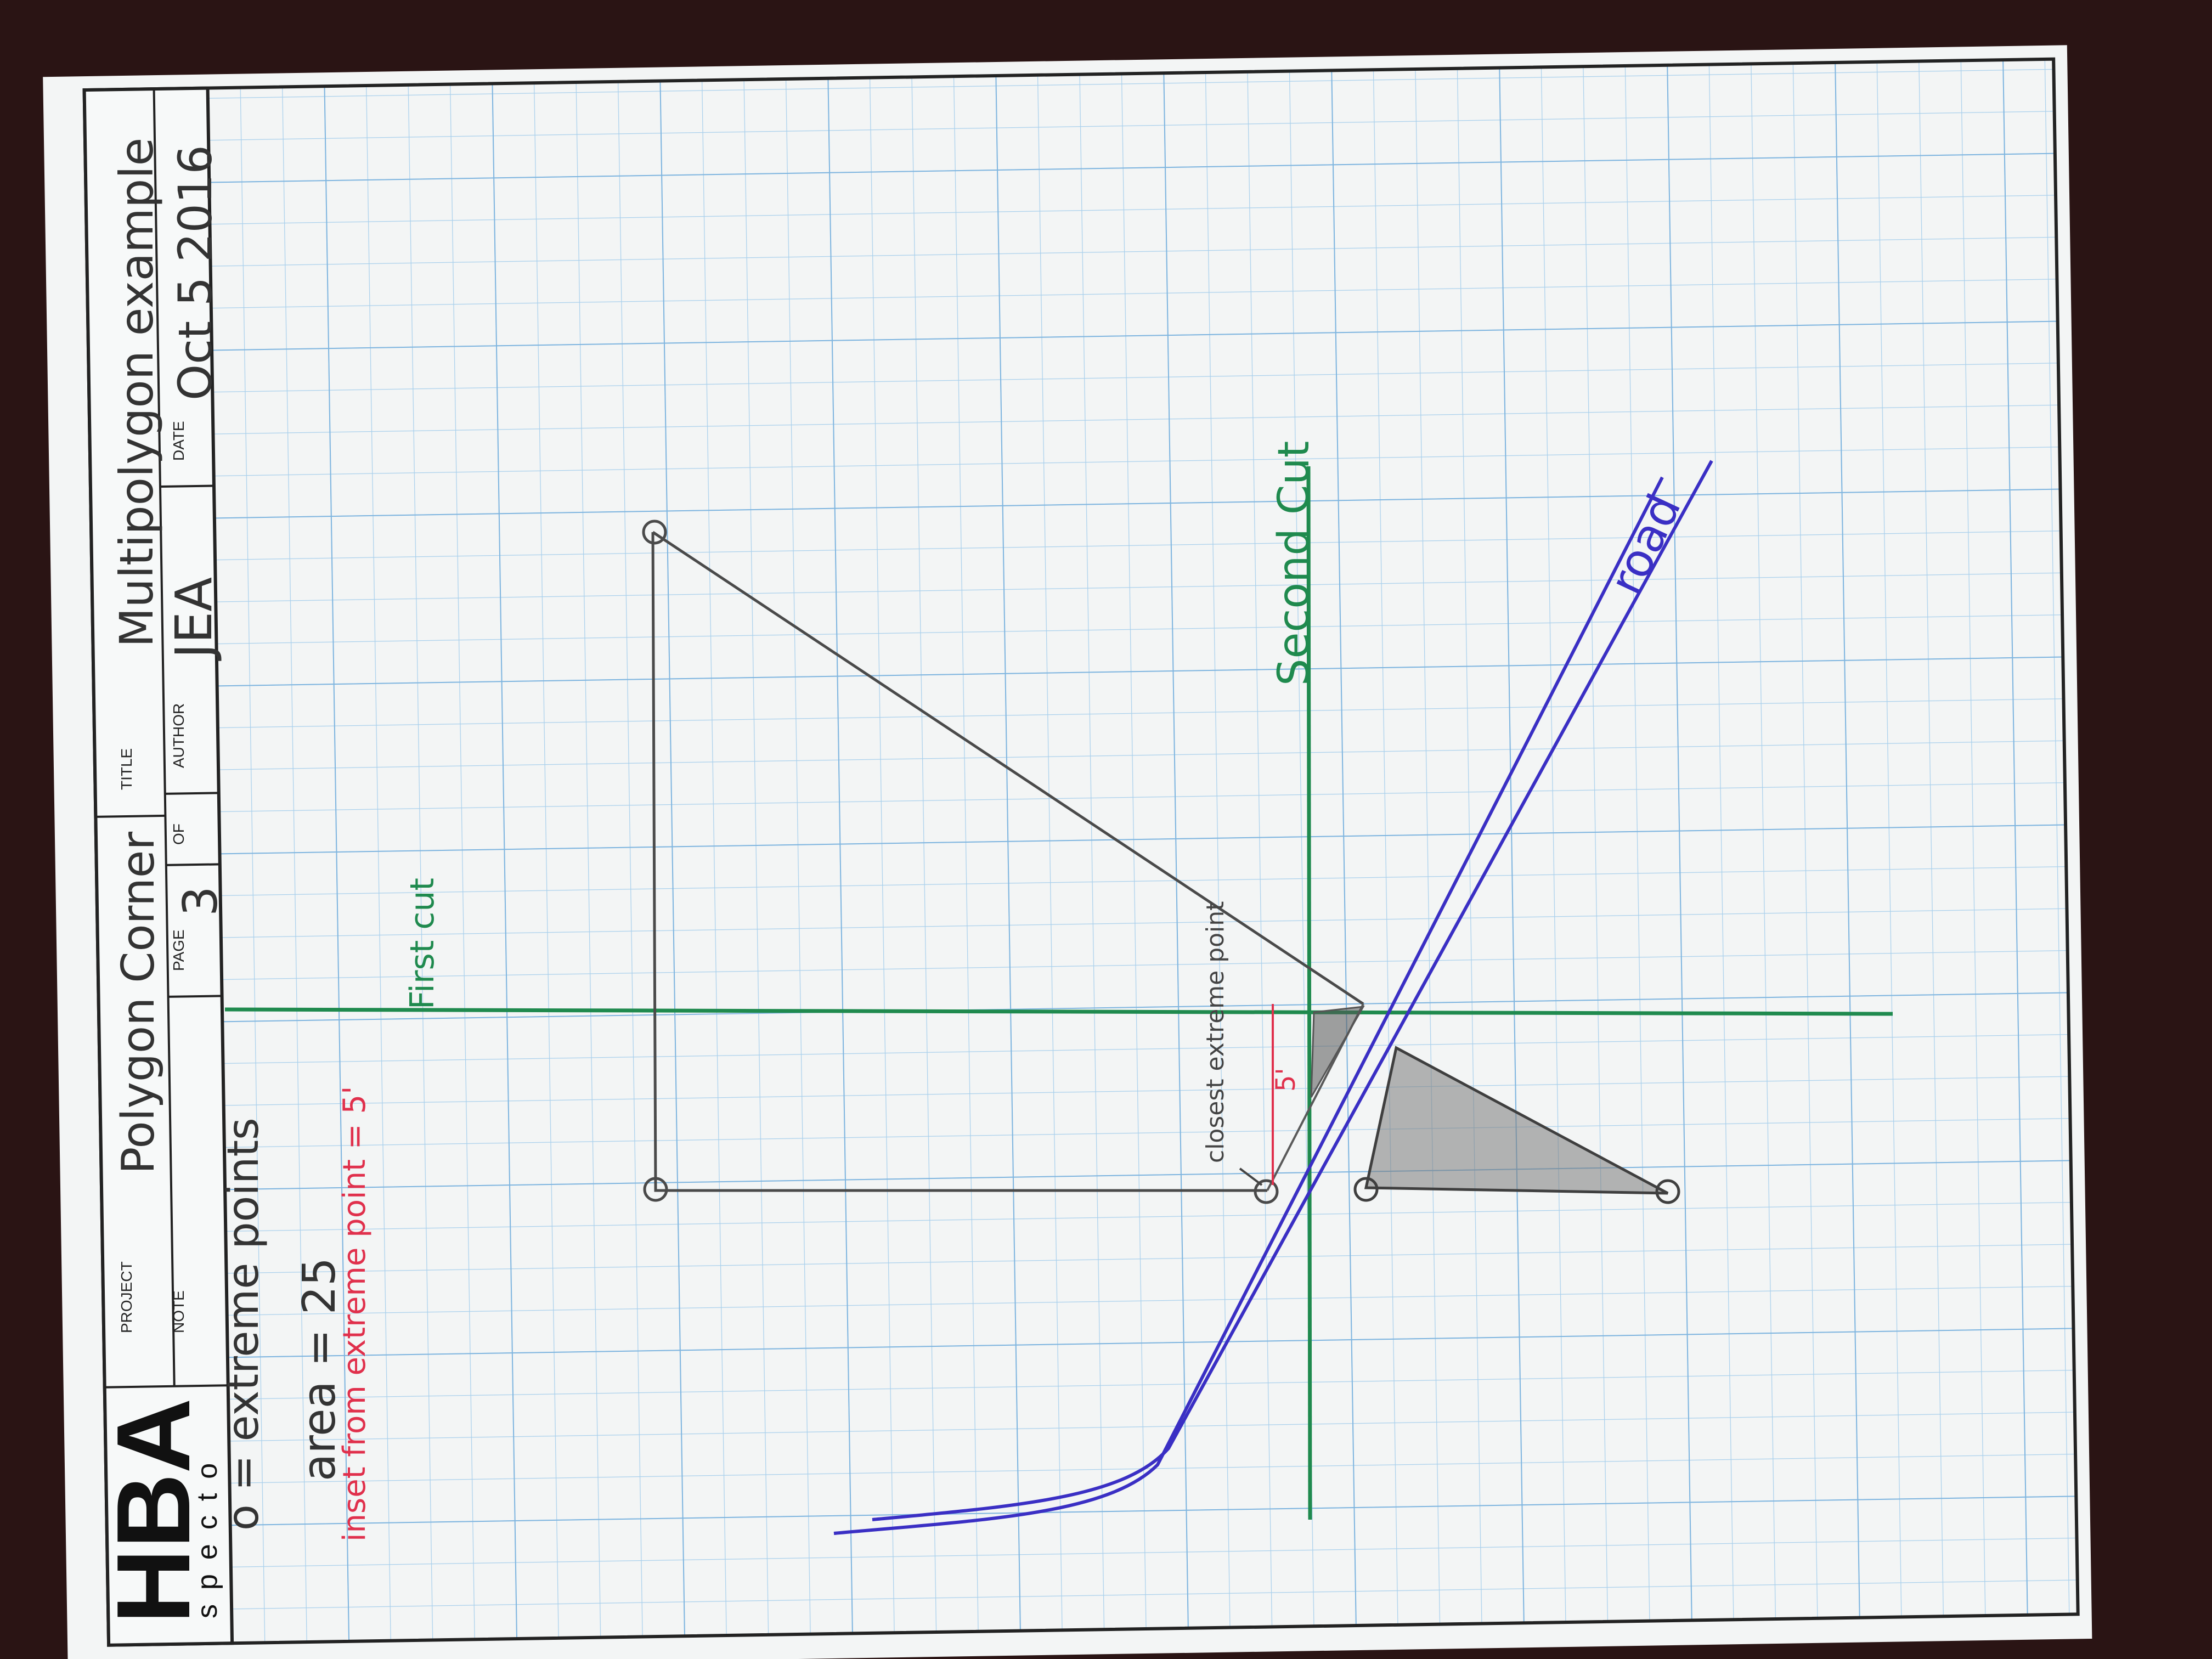 This screenshot has width=2212, height=1659. What do you see at coordinates (1338, 1052) in the screenshot?
I see `polygon-1-shaded-corner` at bounding box center [1338, 1052].